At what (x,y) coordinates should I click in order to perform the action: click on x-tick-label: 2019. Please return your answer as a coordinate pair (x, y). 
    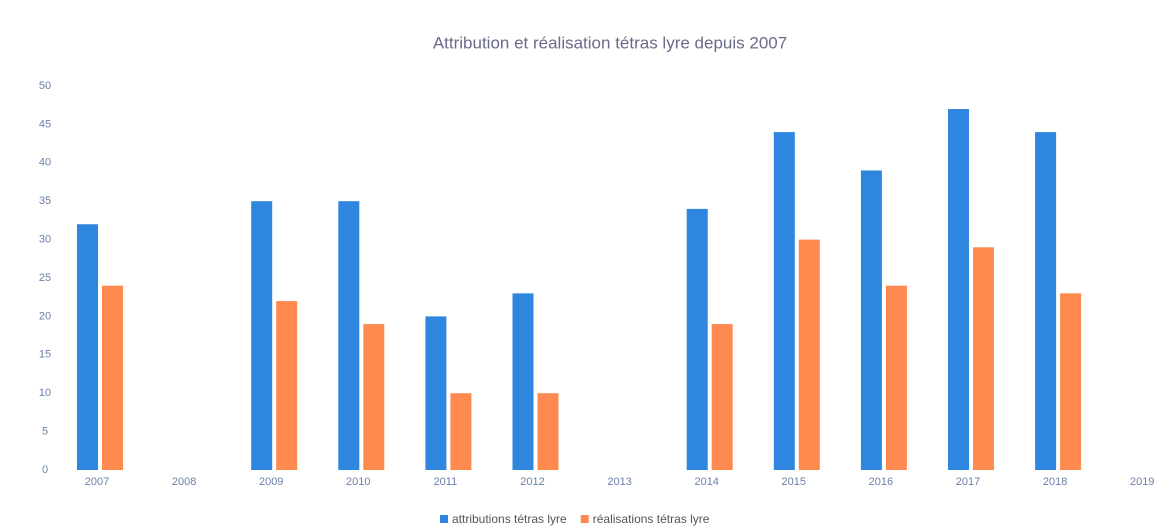
    Looking at the image, I should click on (1142, 482).